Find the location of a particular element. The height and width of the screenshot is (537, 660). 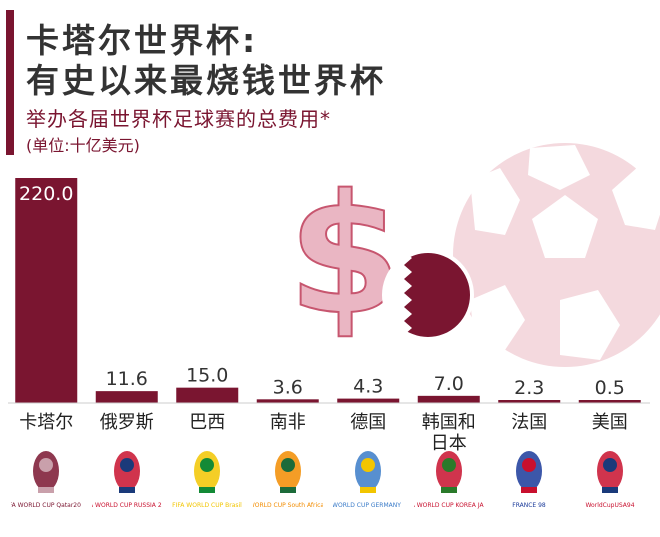

title-accent-bar is located at coordinates (10, 82).